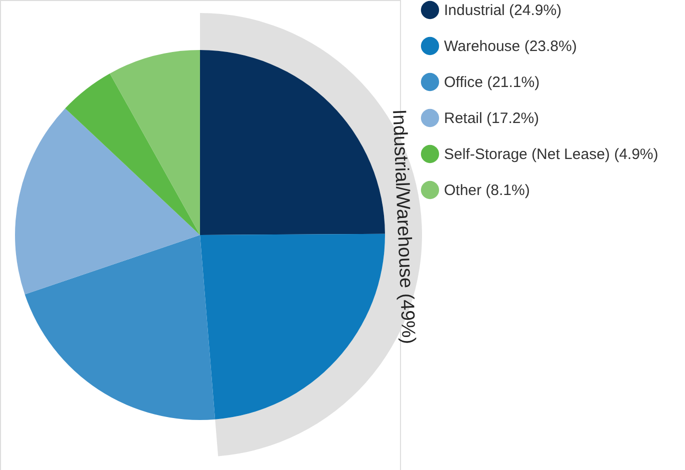 The width and height of the screenshot is (685, 470). I want to click on legend-label: Warehouse (23.8%), so click(510, 46).